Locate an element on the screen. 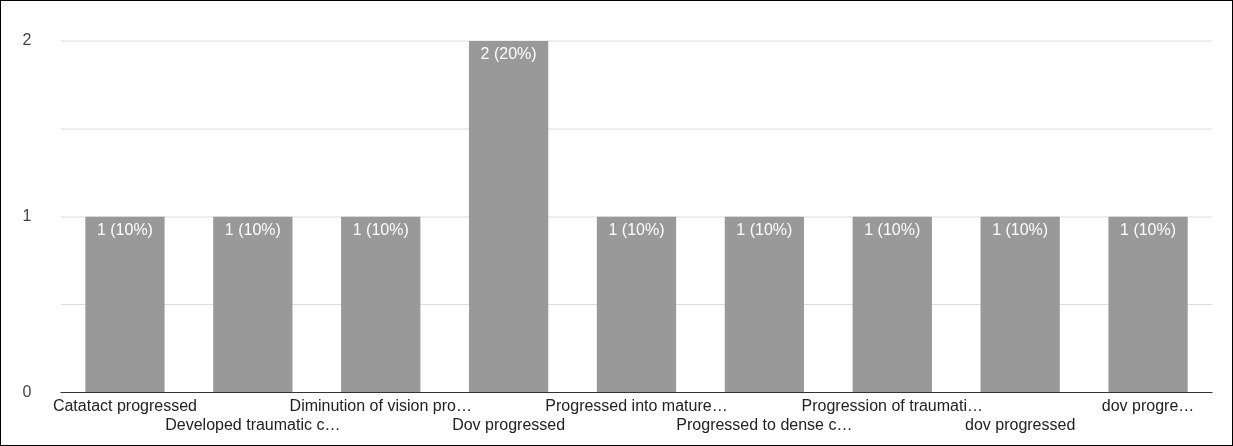 The height and width of the screenshot is (446, 1233). y-tick-label: 2 is located at coordinates (27, 40).